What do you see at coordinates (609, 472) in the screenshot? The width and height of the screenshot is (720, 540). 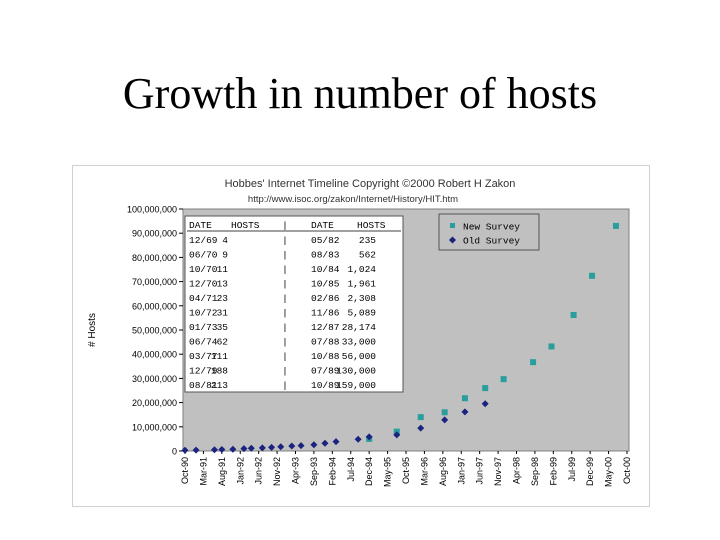 I see `x-tick-label: May-00` at bounding box center [609, 472].